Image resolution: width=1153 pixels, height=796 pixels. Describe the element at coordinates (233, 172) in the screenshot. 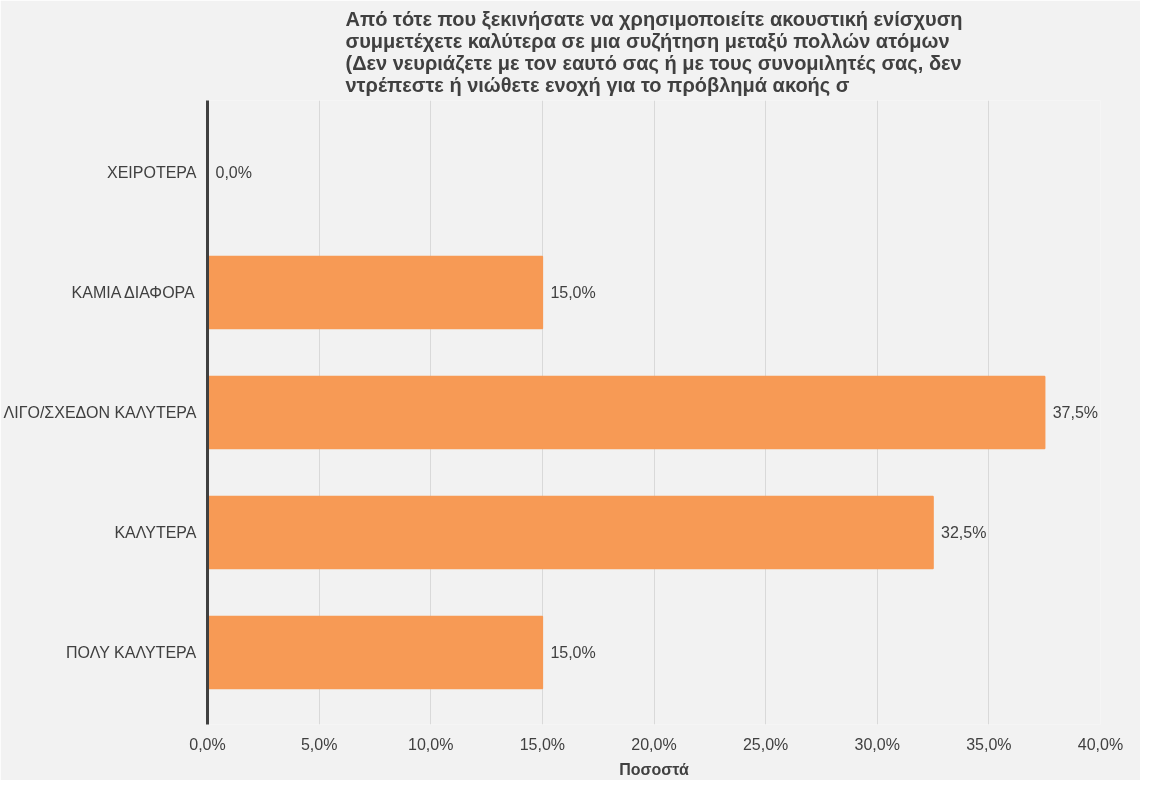

I see `data-label: 0,0%` at that location.